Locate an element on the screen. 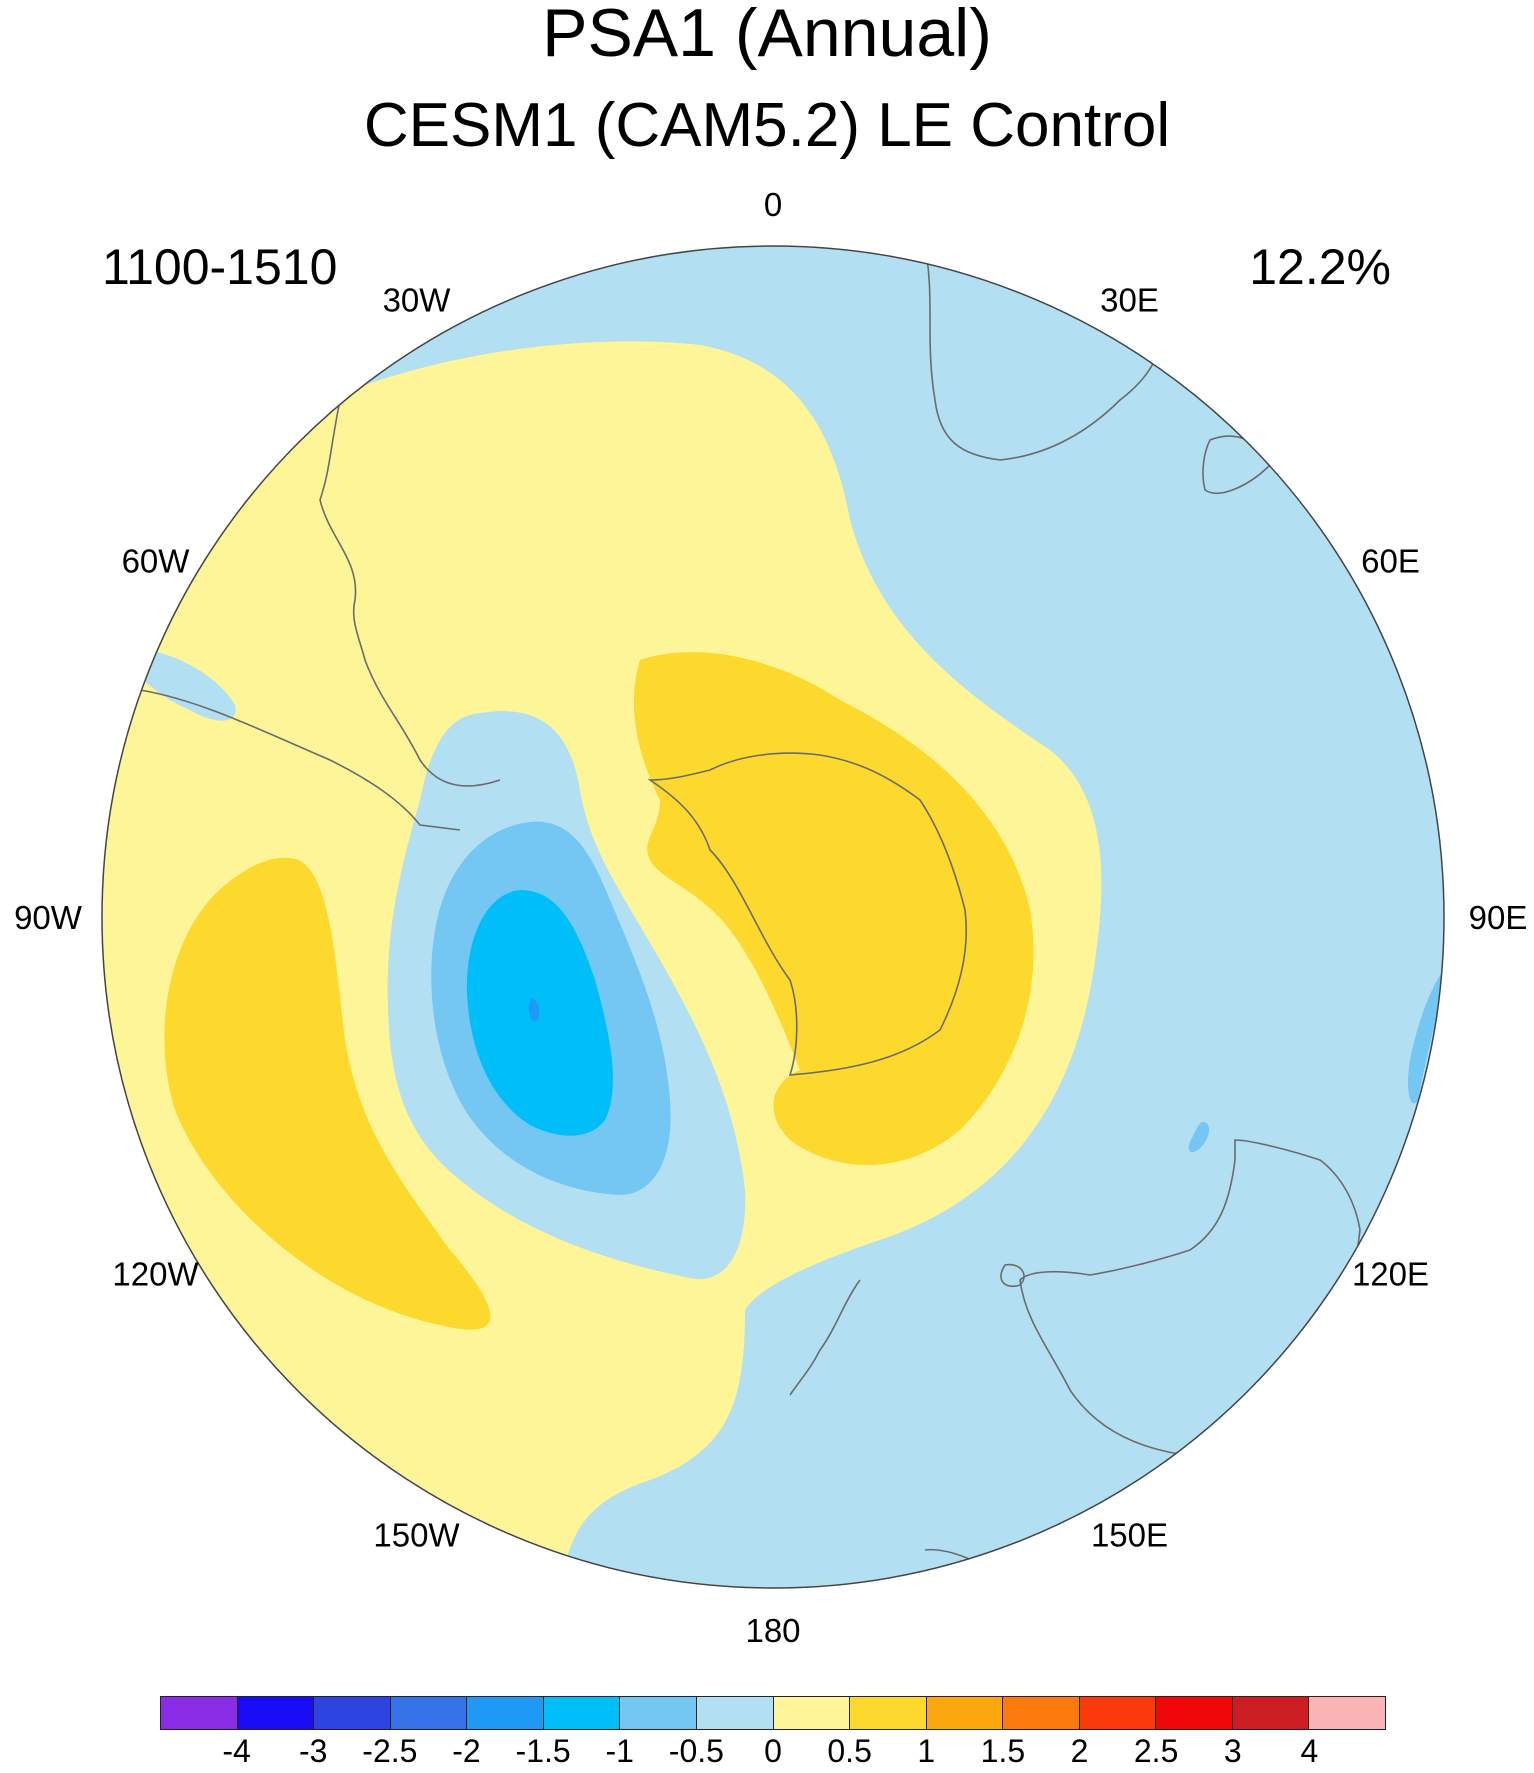 Image resolution: width=1534 pixels, height=1773 pixels. field-negative-mid-east-edge is located at coordinates (1425, 1037).